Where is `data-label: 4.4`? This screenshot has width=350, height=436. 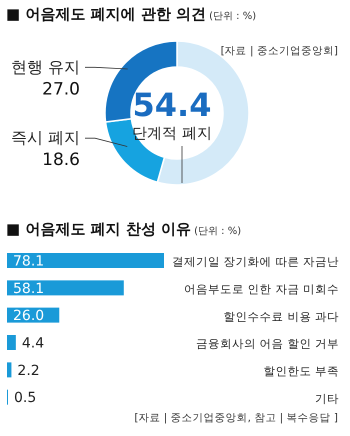 data-label: 4.4 is located at coordinates (33, 344).